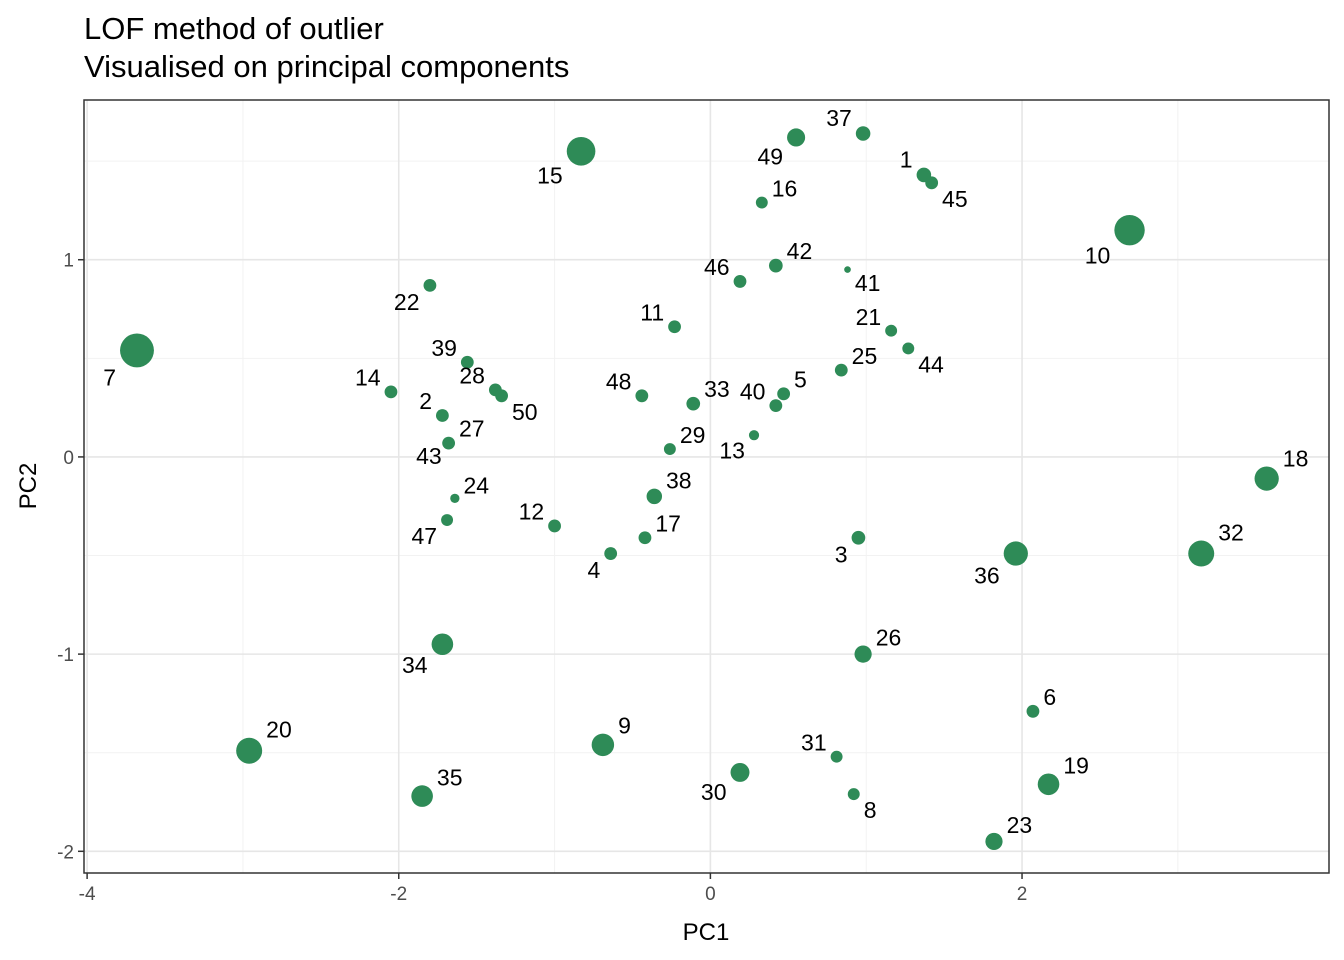 The image size is (1344, 960). Describe the element at coordinates (889, 638) in the screenshot. I see `point-label-26: 26` at that location.